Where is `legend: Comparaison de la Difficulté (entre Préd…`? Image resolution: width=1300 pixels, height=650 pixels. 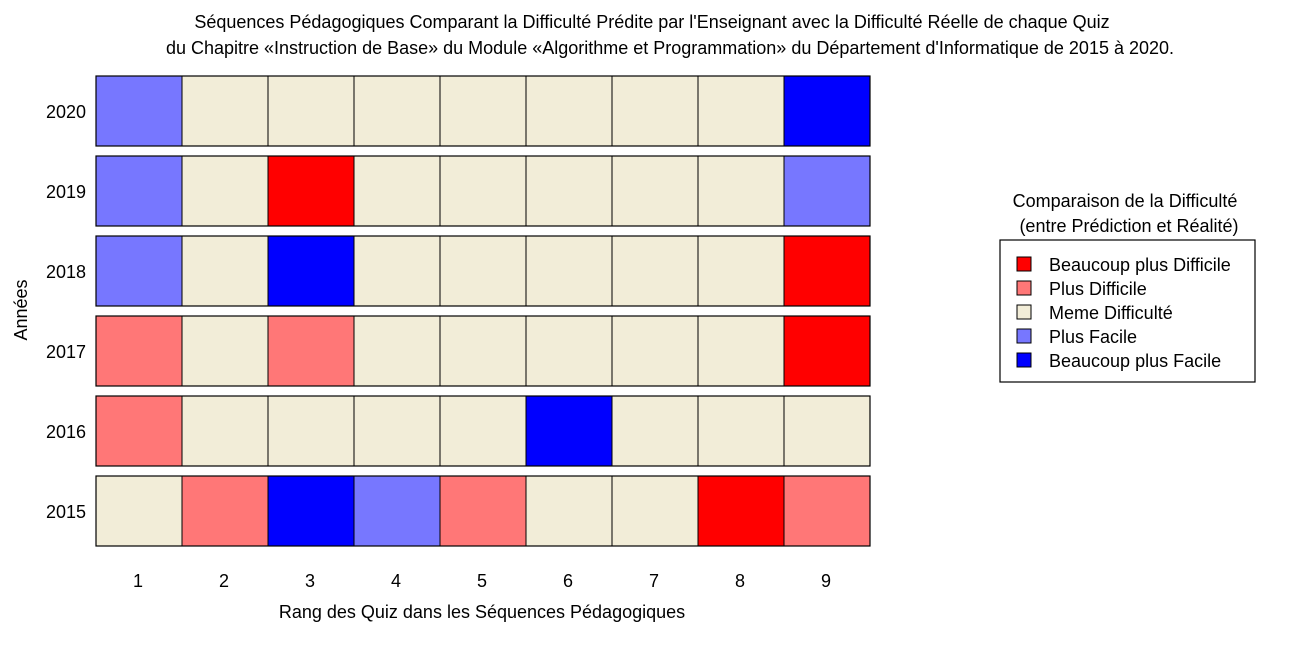 legend: Comparaison de la Difficulté (entre Préd… is located at coordinates (1127, 287).